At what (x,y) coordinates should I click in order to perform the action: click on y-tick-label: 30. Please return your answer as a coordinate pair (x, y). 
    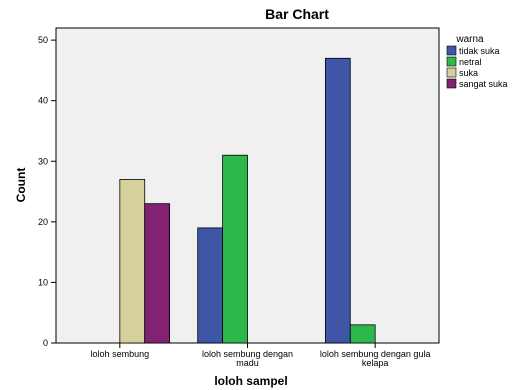
    Looking at the image, I should click on (43, 161).